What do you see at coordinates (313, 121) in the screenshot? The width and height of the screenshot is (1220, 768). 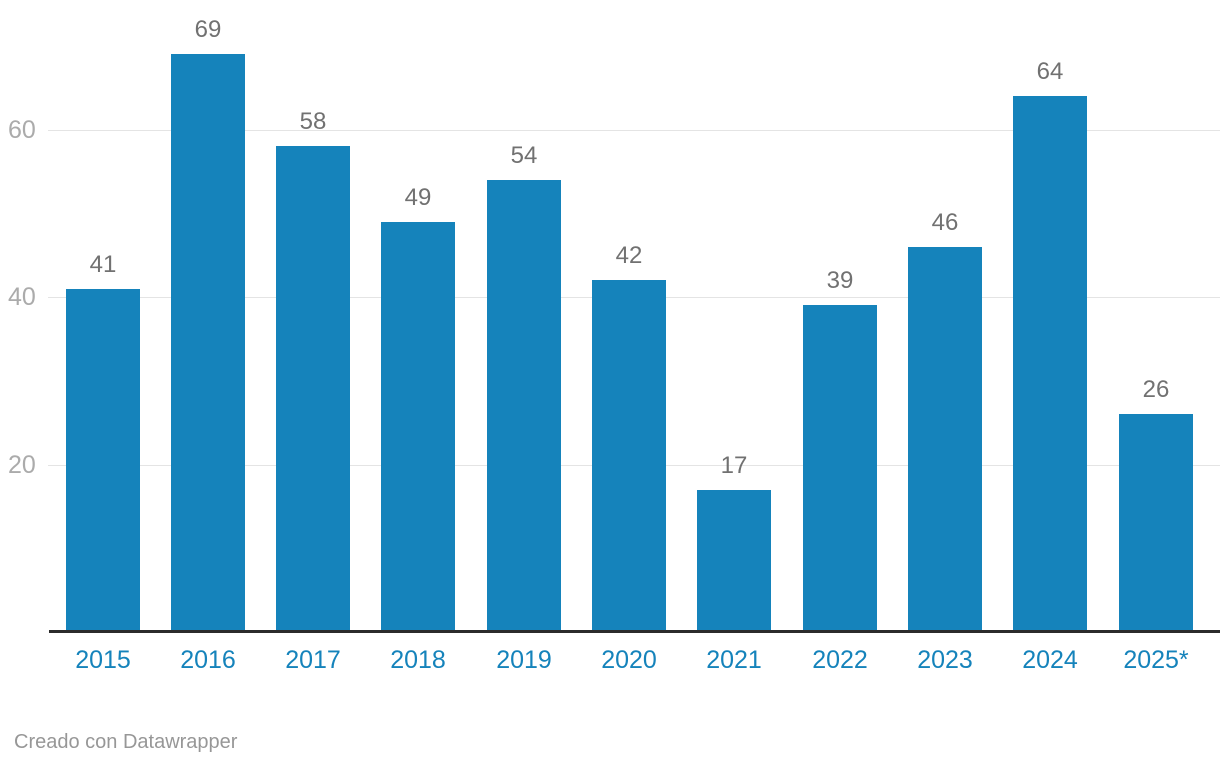 I see `bar-value-label: 58` at bounding box center [313, 121].